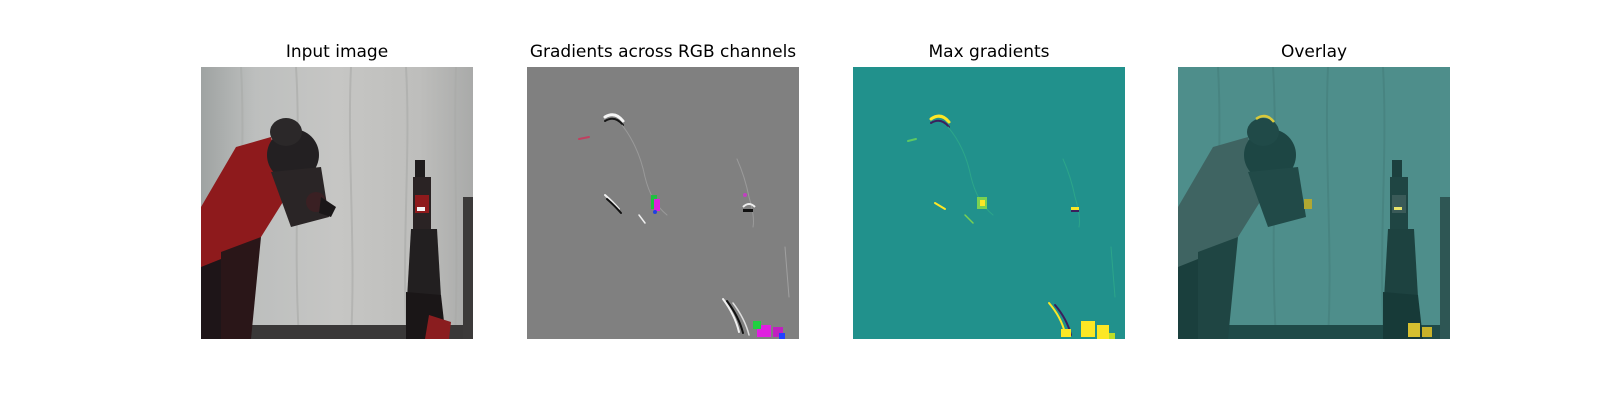 Image resolution: width=1600 pixels, height=400 pixels. What do you see at coordinates (663, 203) in the screenshot?
I see `rgb-gradients-image` at bounding box center [663, 203].